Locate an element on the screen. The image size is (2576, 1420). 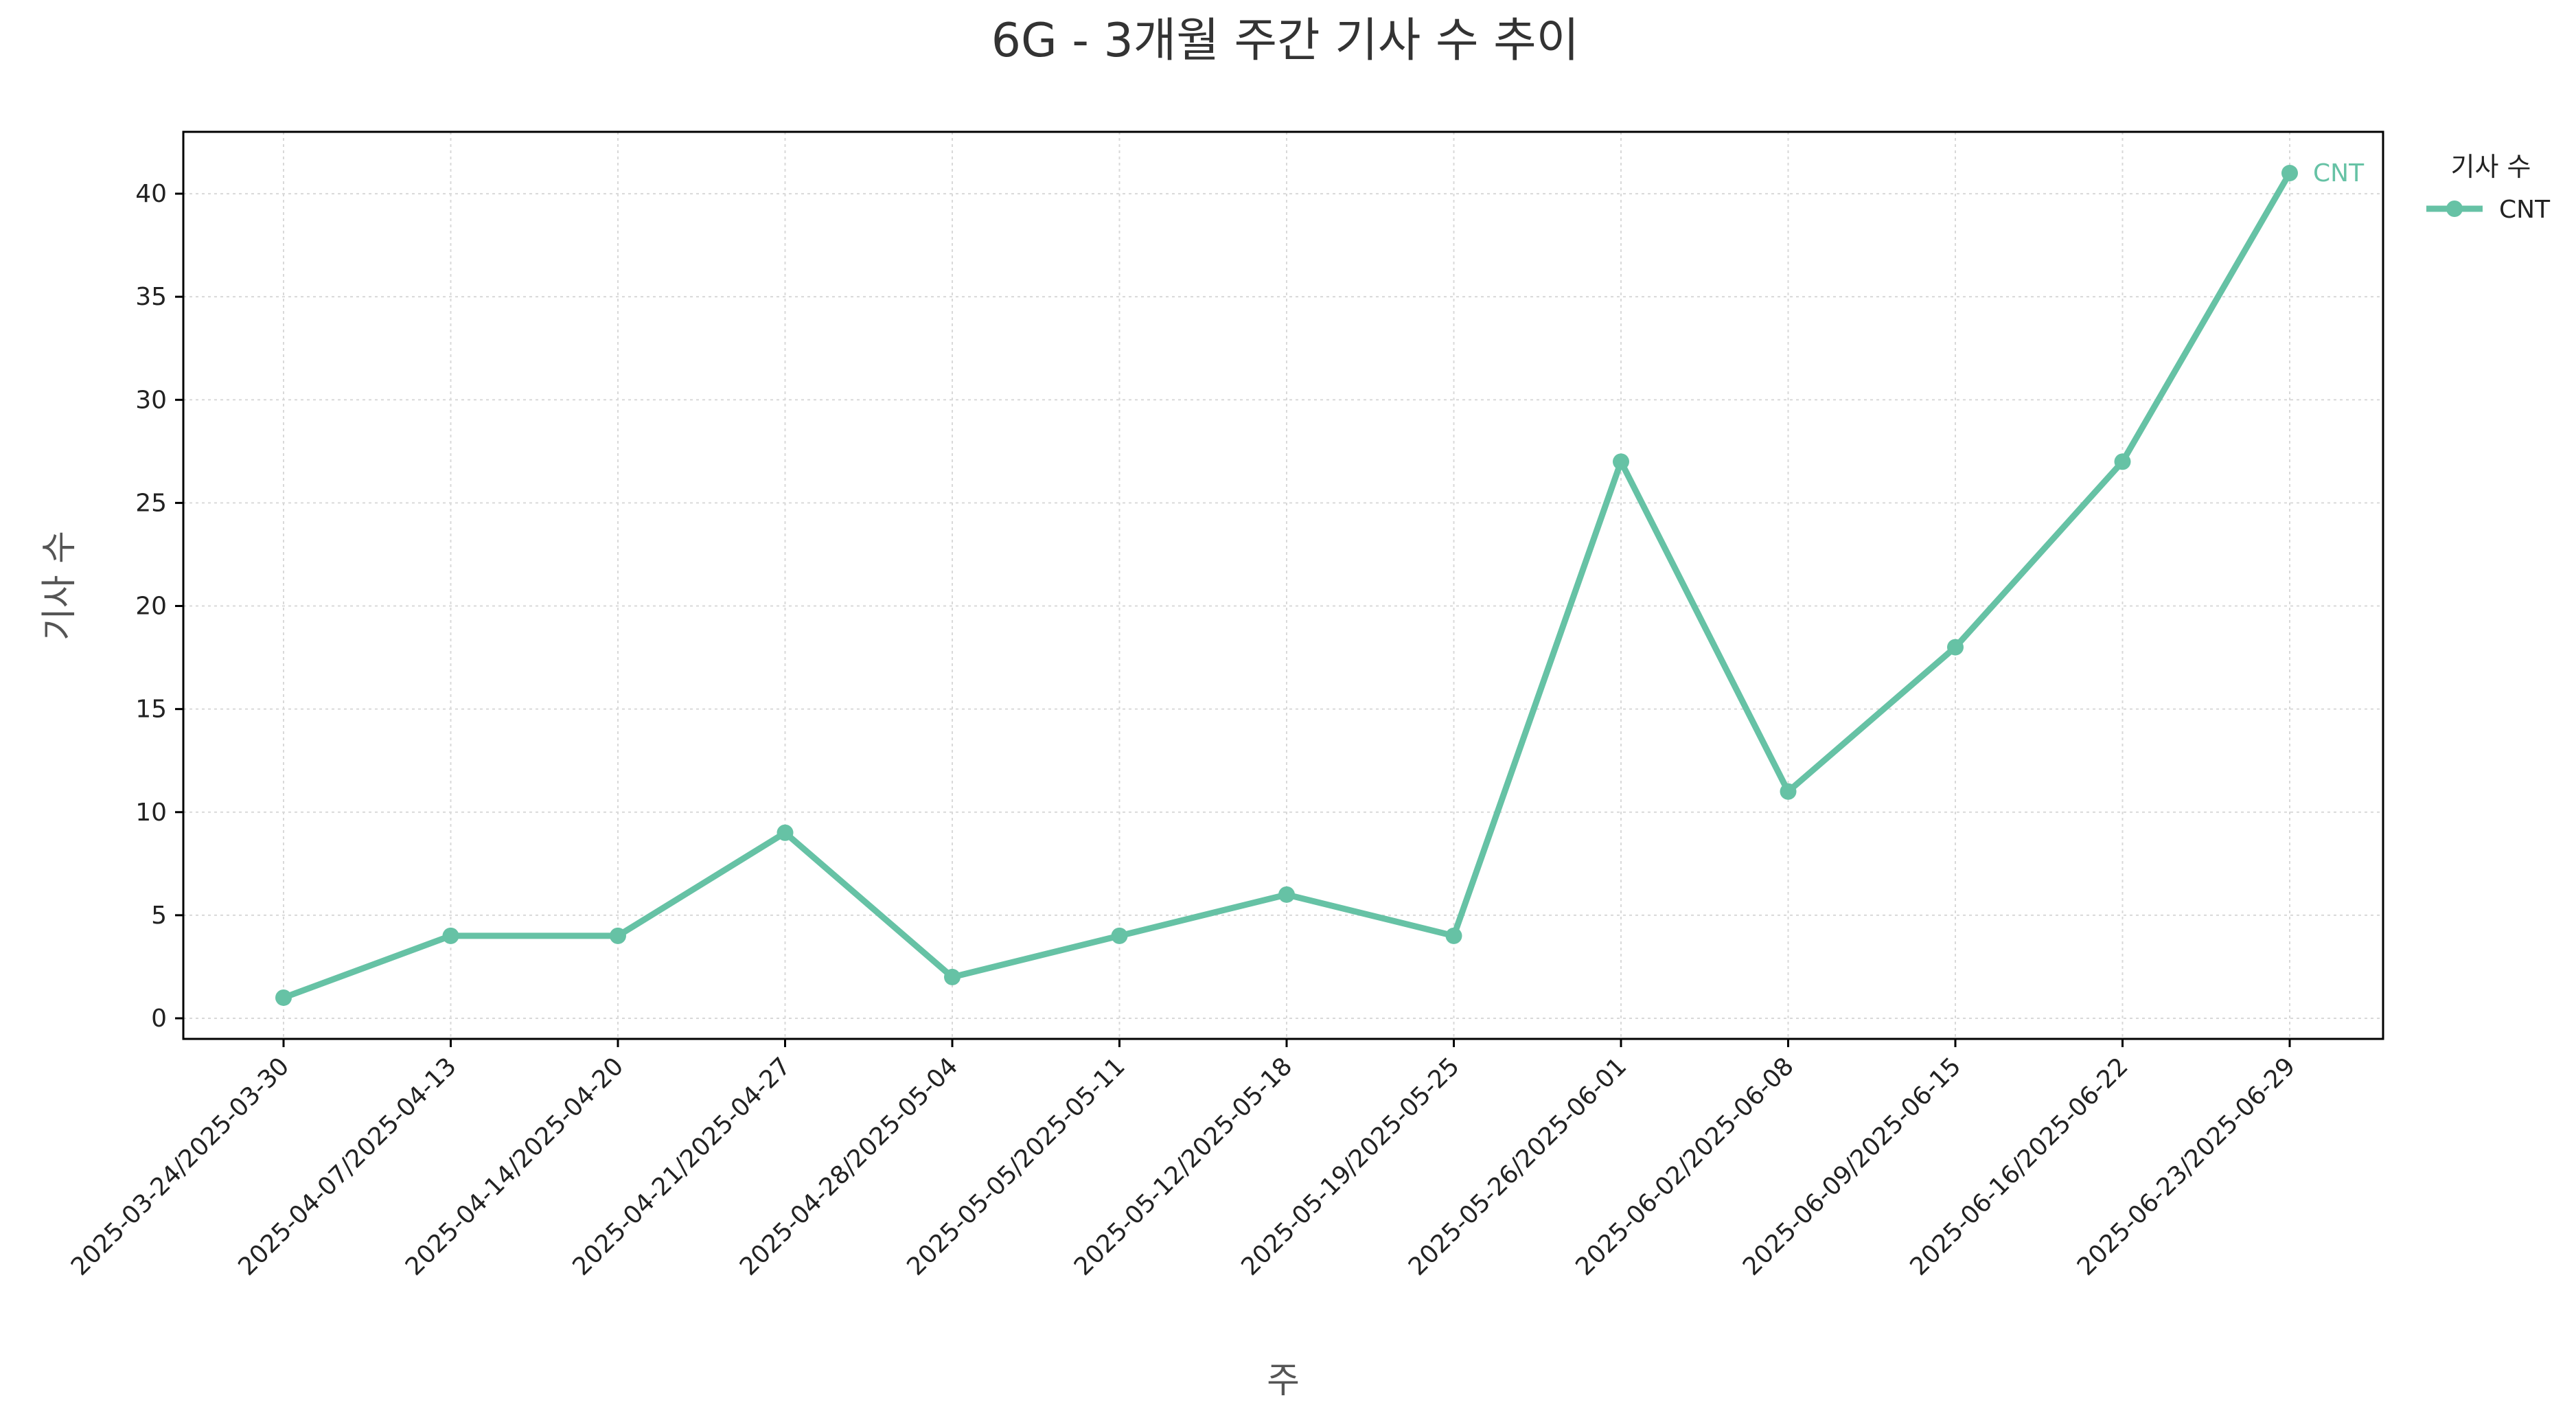
y-axis-label: 기사 수 is located at coordinates (59, 586).